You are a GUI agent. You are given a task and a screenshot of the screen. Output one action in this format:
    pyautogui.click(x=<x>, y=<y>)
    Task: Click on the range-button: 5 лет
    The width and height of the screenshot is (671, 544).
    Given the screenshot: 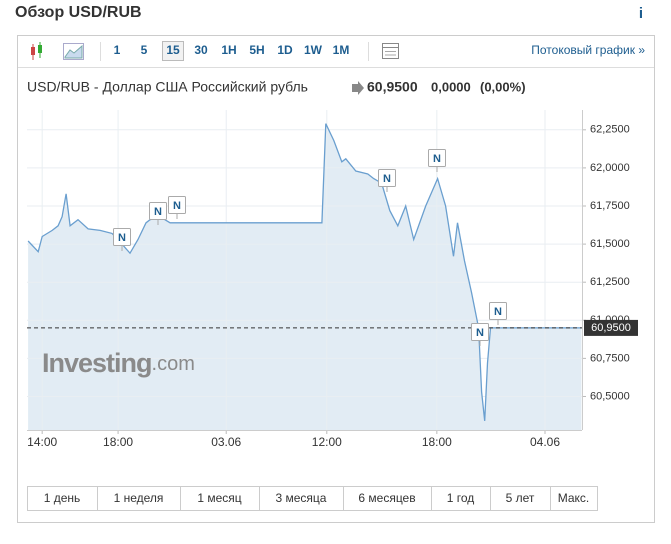 What is the action you would take?
    pyautogui.click(x=520, y=498)
    